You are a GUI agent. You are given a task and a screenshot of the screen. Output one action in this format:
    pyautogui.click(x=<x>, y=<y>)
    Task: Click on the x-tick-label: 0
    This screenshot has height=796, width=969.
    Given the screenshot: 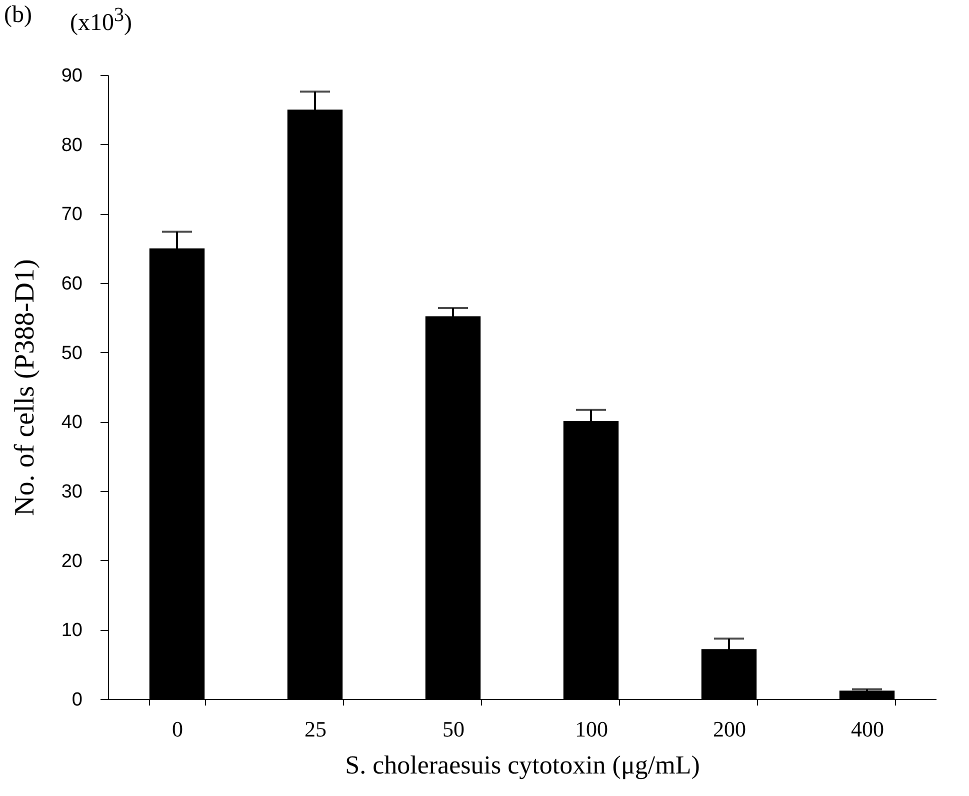 What is the action you would take?
    pyautogui.click(x=177, y=729)
    